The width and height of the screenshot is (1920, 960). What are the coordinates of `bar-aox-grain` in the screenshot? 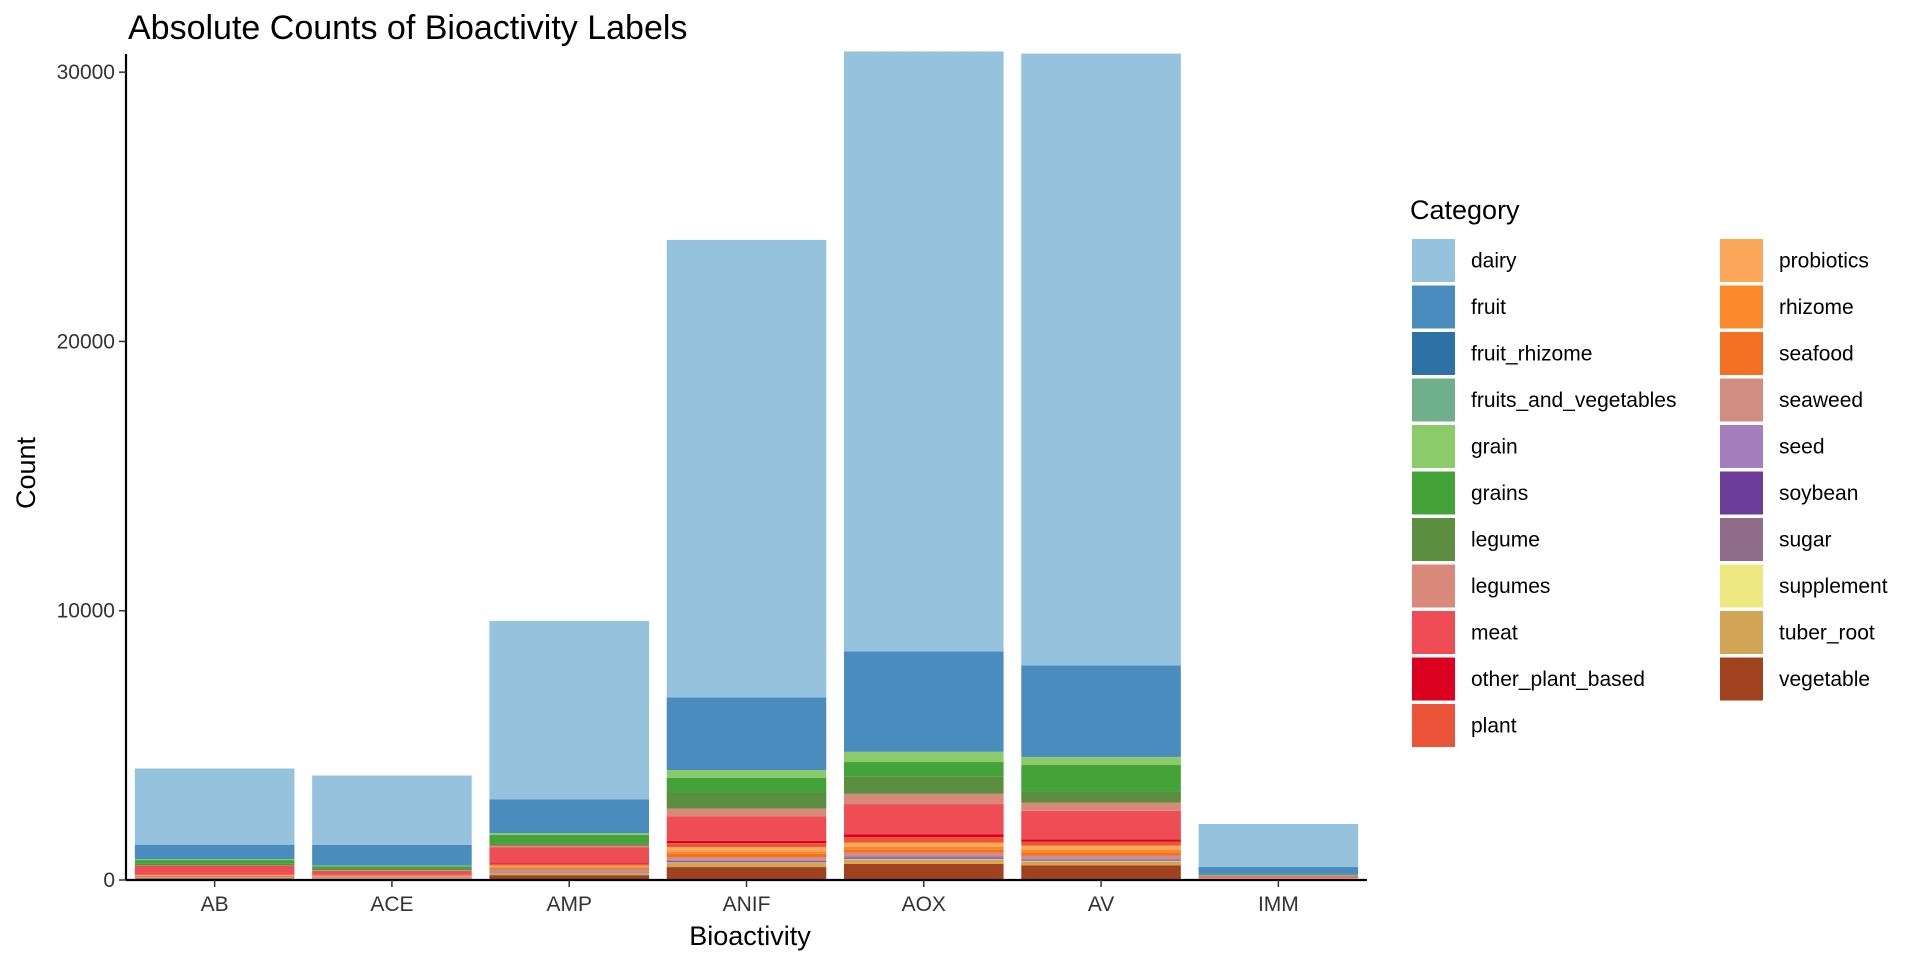 It's located at (924, 757).